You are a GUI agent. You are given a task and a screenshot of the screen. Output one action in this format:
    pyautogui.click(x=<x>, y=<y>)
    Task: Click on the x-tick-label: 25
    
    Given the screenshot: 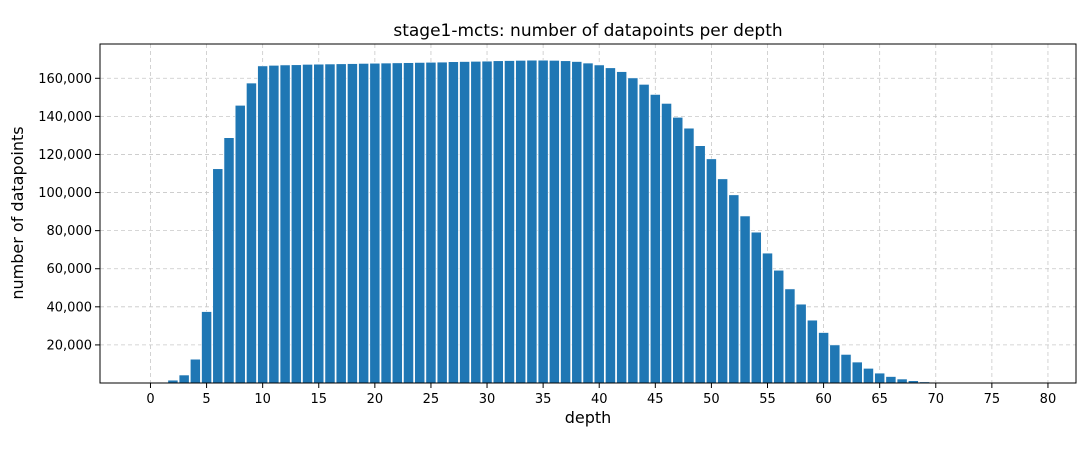 What is the action you would take?
    pyautogui.click(x=431, y=399)
    